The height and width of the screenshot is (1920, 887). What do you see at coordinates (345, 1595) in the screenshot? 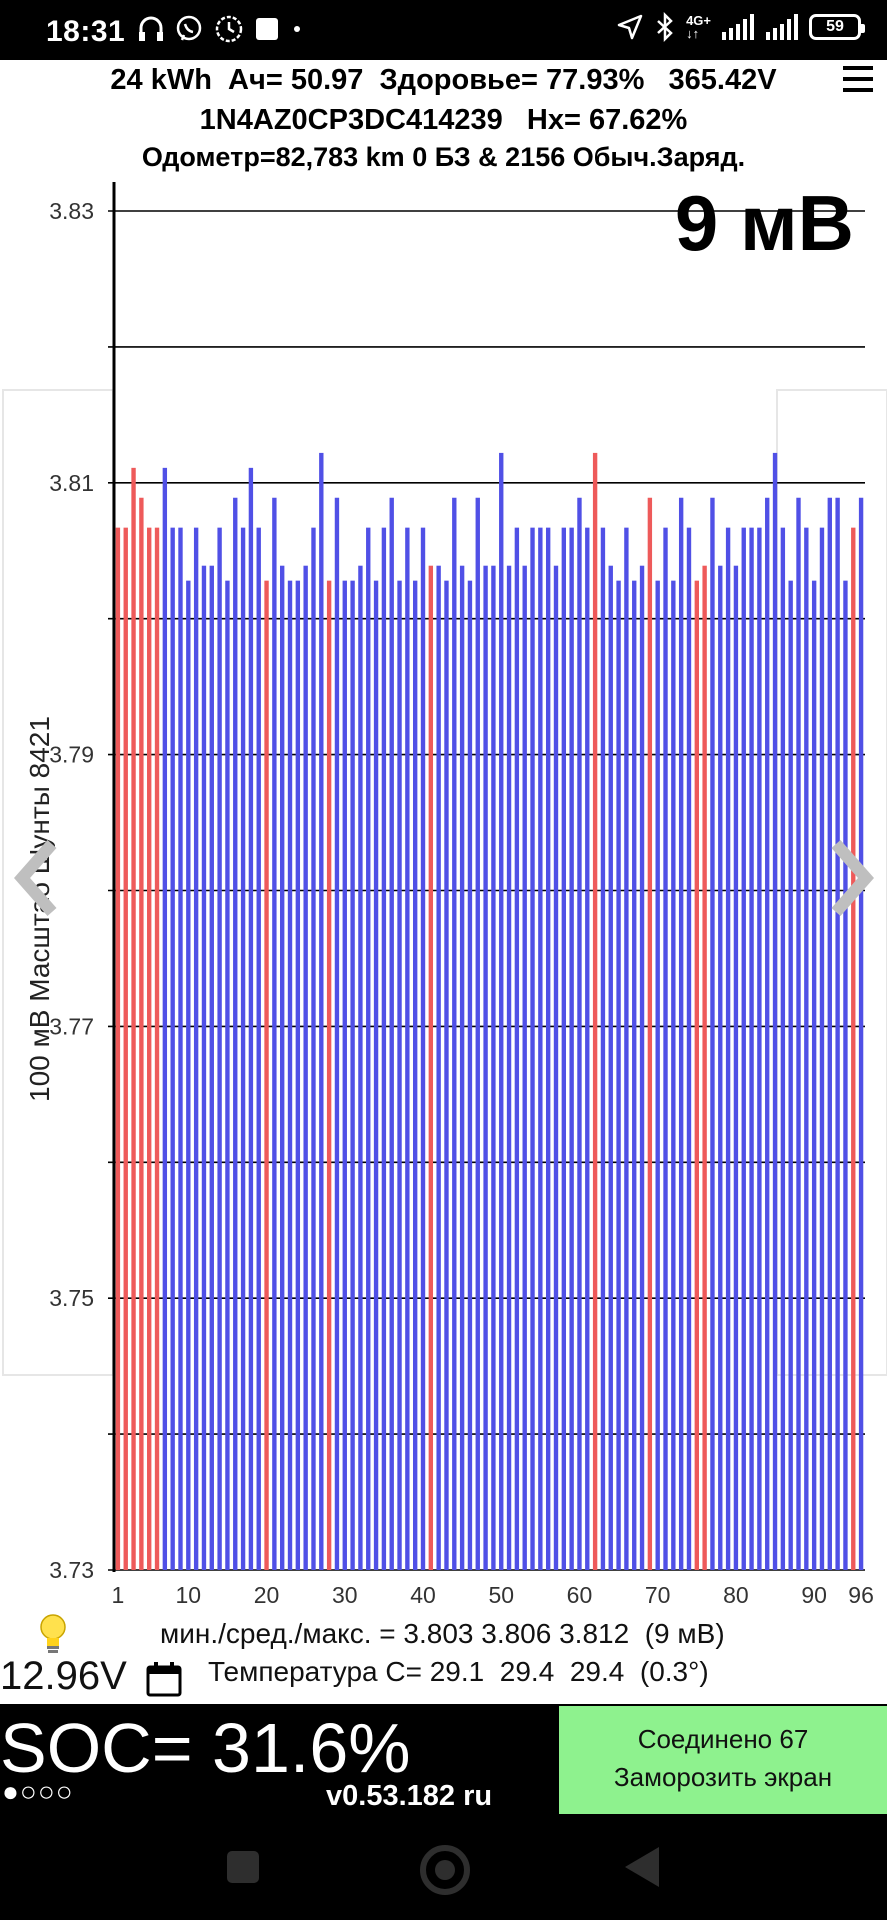
I see `x-tick-label: 30` at bounding box center [345, 1595].